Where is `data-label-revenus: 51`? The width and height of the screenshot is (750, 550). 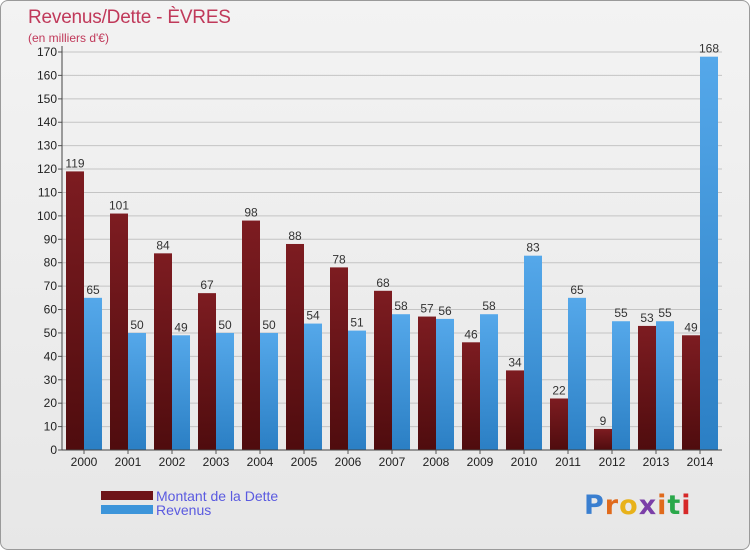 data-label-revenus: 51 is located at coordinates (357, 323).